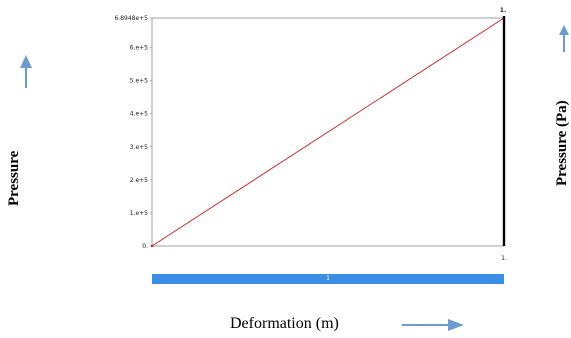 The height and width of the screenshot is (338, 571). What do you see at coordinates (562, 143) in the screenshot?
I see `y-axis-label-right: Pressure (Pa)` at bounding box center [562, 143].